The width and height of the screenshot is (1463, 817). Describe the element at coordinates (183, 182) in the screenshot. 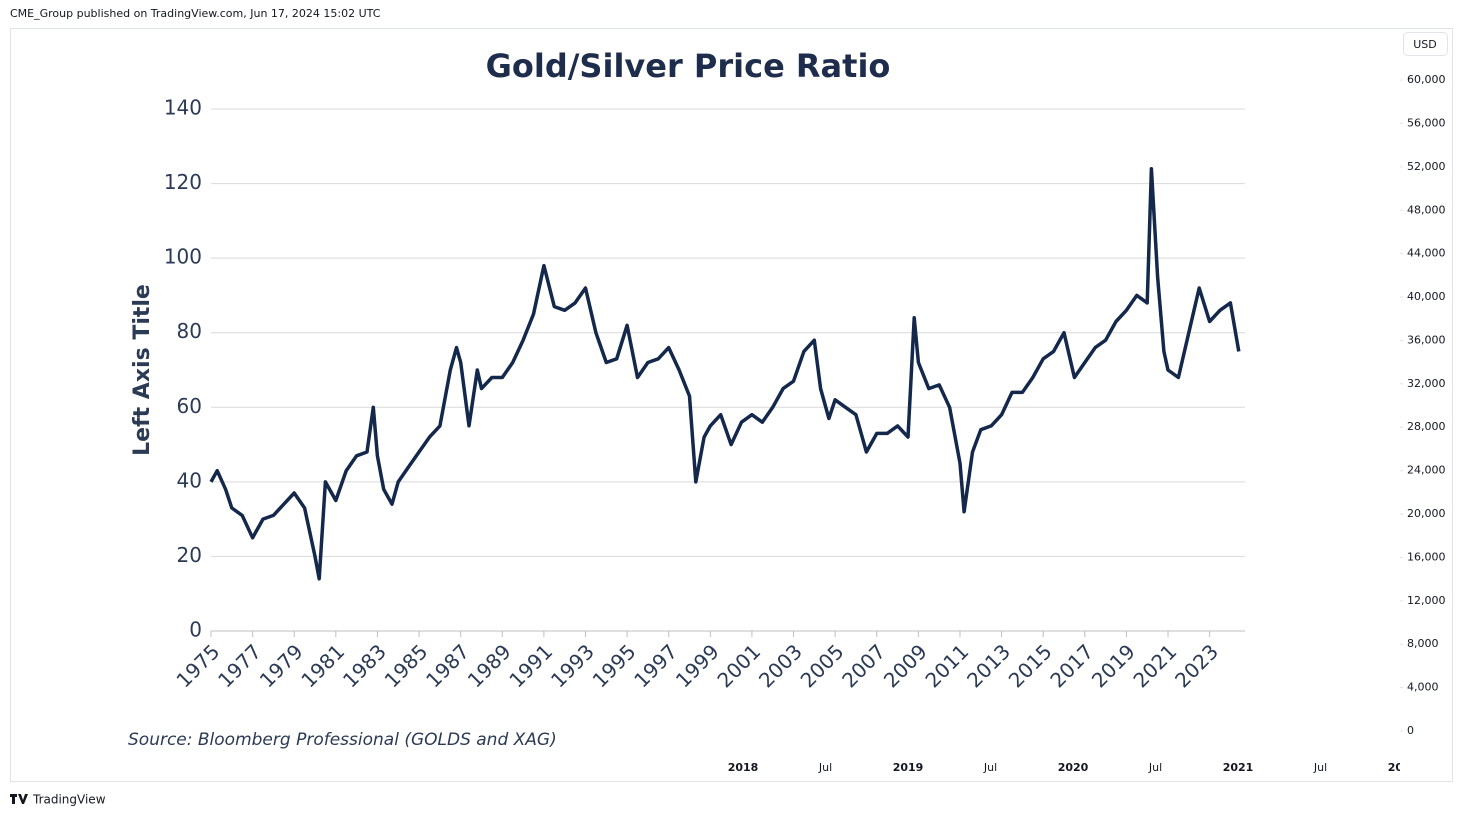

I see `y-tick-label: 120` at that location.